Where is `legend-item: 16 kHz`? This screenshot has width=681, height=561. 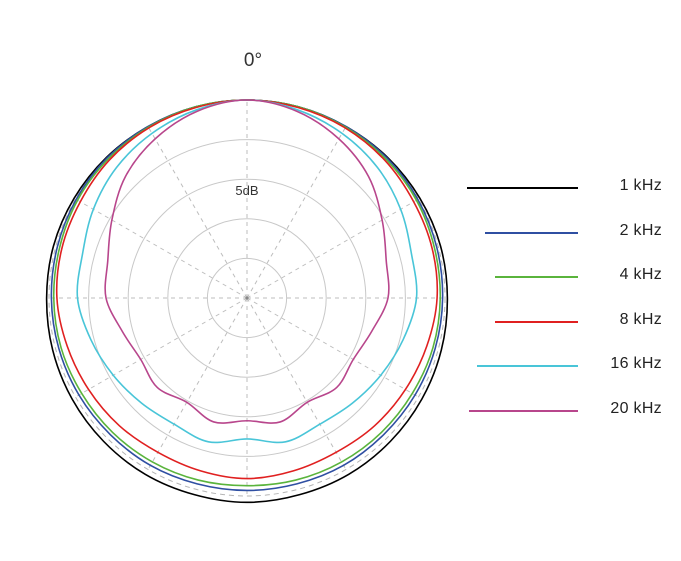
legend-item: 16 kHz is located at coordinates (562, 370).